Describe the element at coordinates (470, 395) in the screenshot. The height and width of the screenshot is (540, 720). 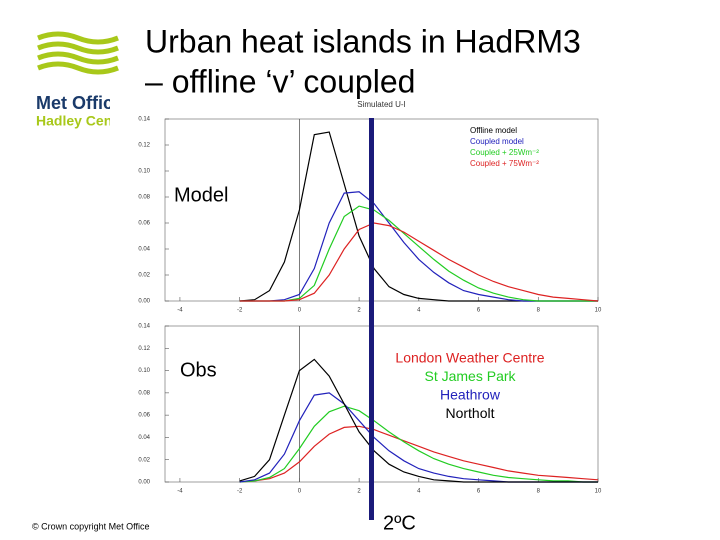
I see `legend-entry: Heathrow` at that location.